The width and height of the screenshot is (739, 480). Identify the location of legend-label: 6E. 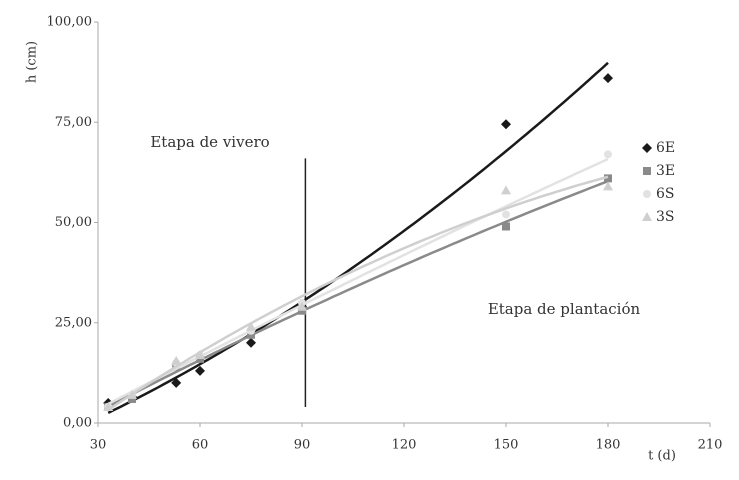
(665, 148).